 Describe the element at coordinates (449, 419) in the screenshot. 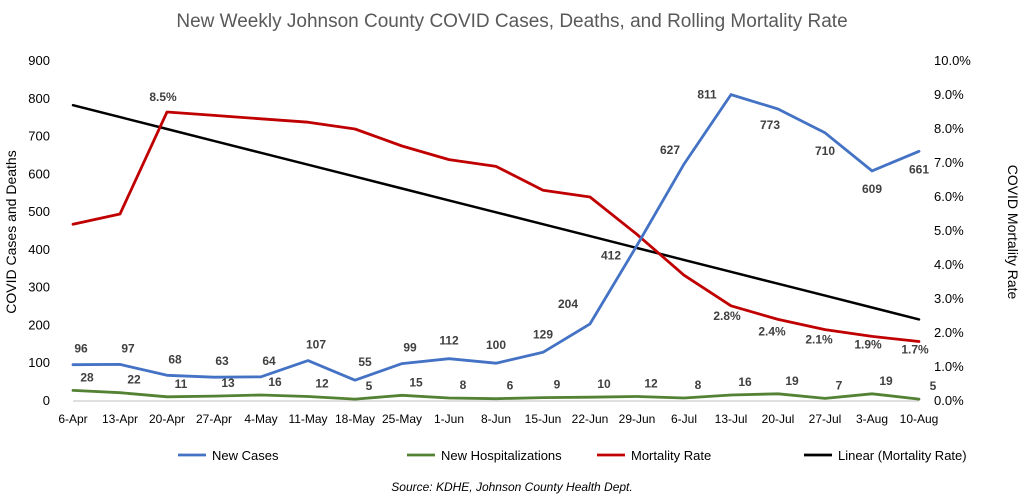

I see `x-tick-label: 1-Jun` at that location.